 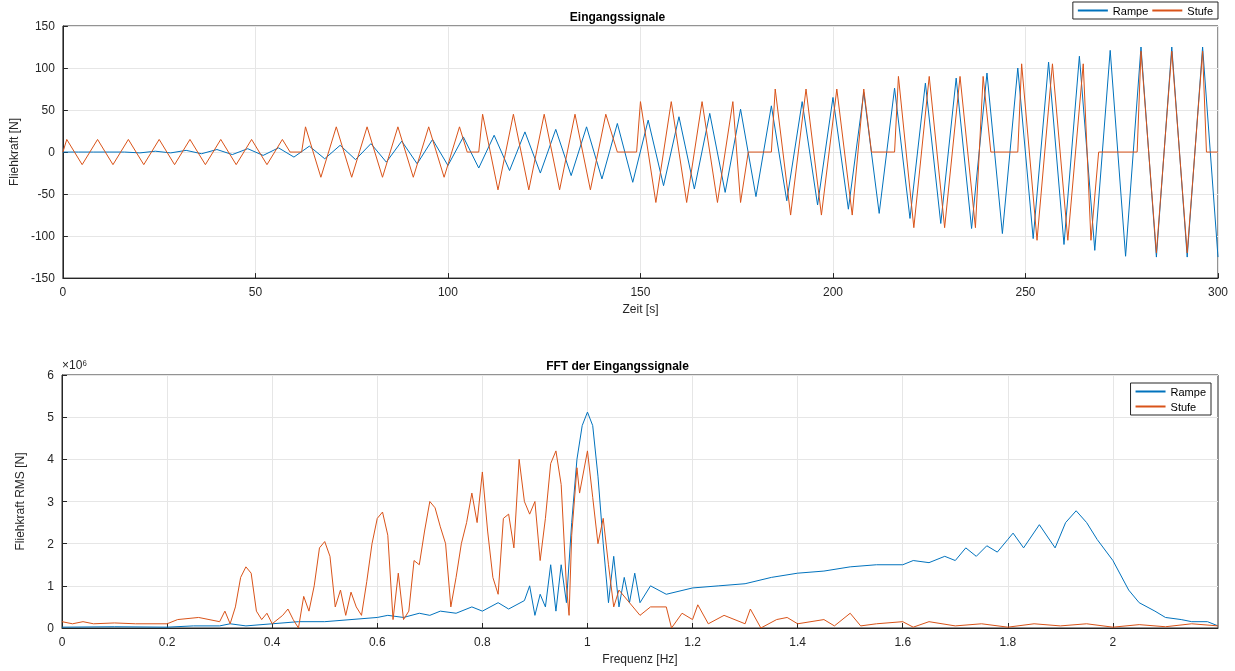 What do you see at coordinates (43, 236) in the screenshot?
I see `y-tick-label: -100` at bounding box center [43, 236].